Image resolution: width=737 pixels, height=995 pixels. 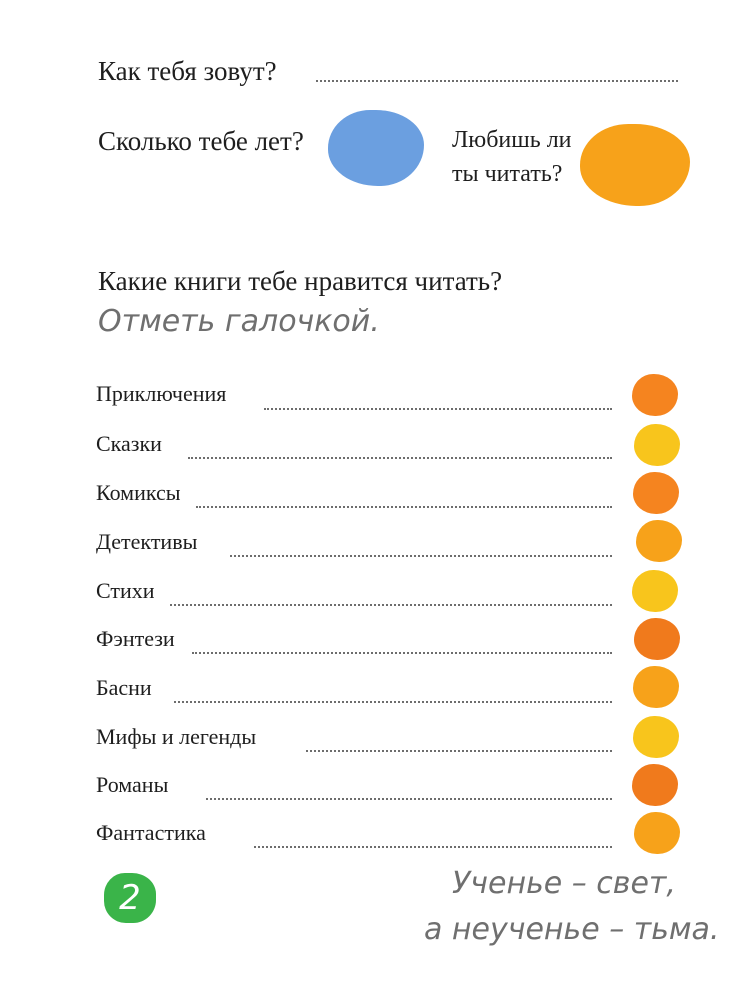 What do you see at coordinates (129, 443) in the screenshot?
I see `genre-label-fairy-tales: Сказки` at bounding box center [129, 443].